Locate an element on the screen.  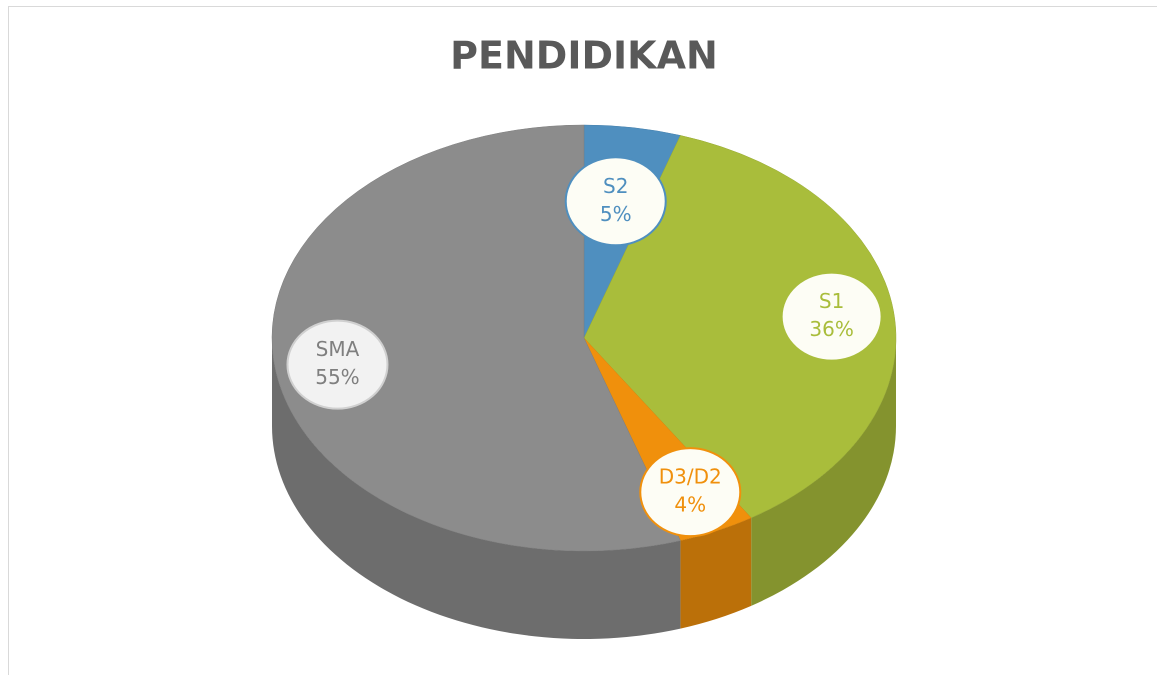
data-label: 36% is located at coordinates (831, 329).